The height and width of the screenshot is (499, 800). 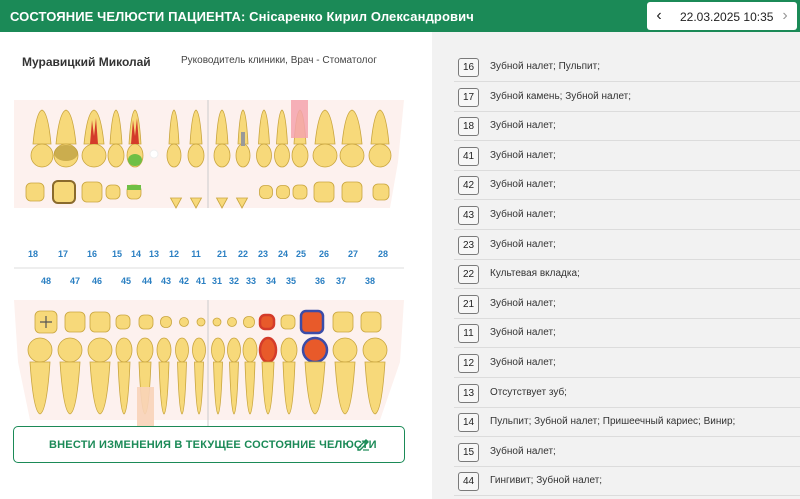 What do you see at coordinates (91, 254) in the screenshot?
I see `tooth-number-16: 16` at bounding box center [91, 254].